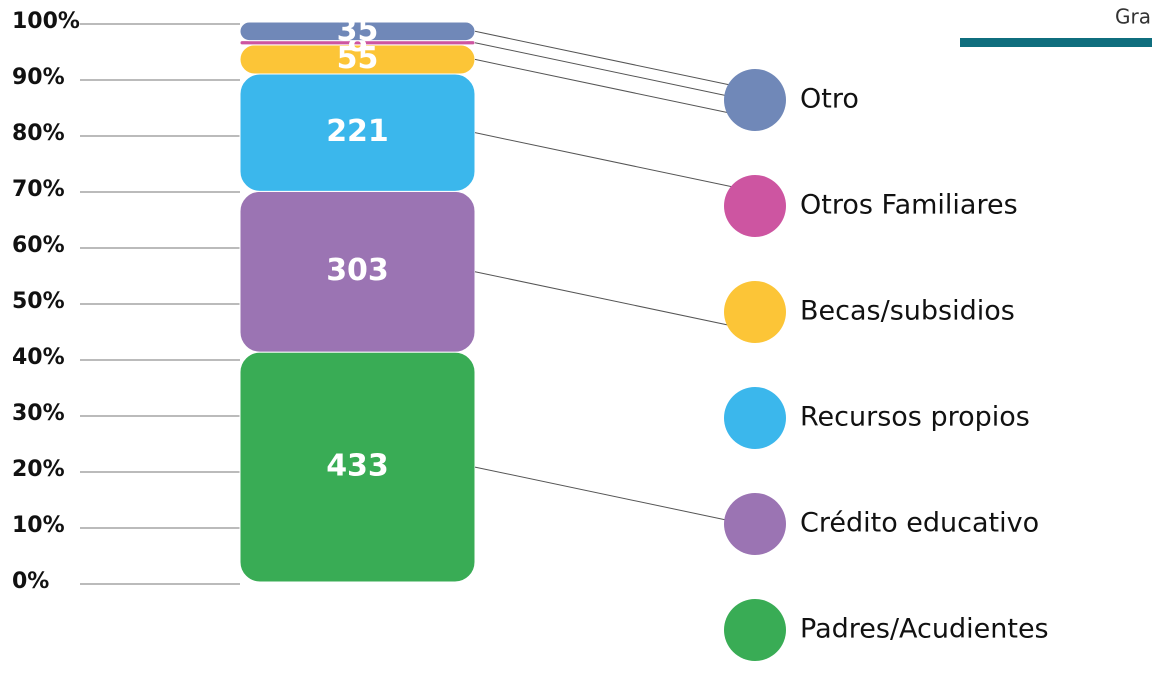 This screenshot has height=698, width=1152. I want to click on legend-label: Padres/Acudientes, so click(924, 629).